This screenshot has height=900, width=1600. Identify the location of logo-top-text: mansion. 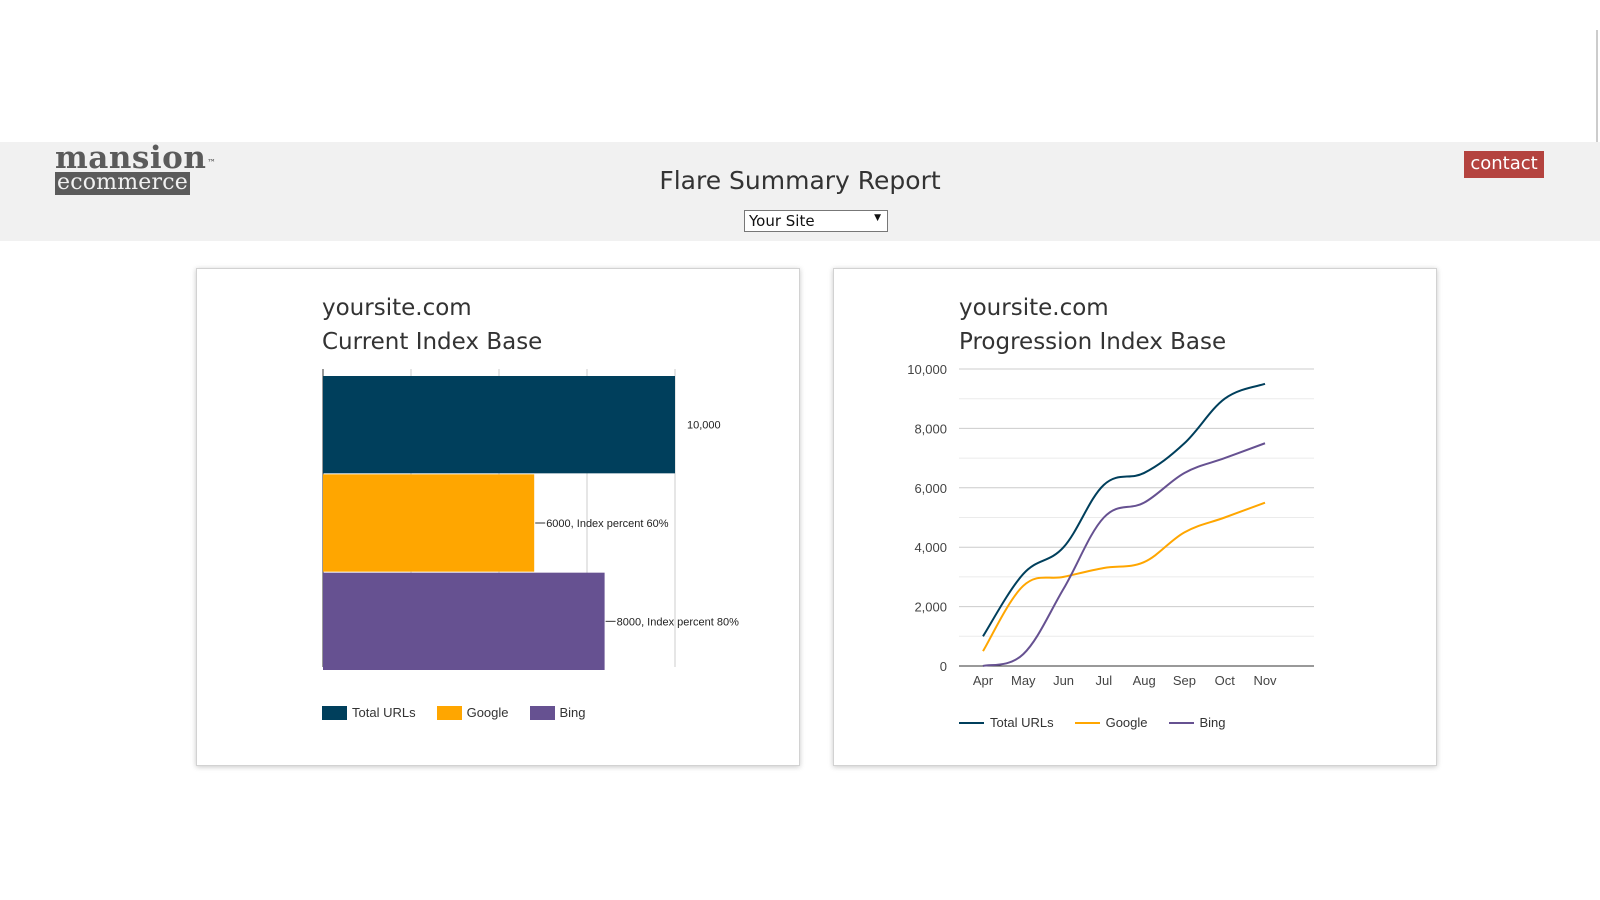
(131, 158).